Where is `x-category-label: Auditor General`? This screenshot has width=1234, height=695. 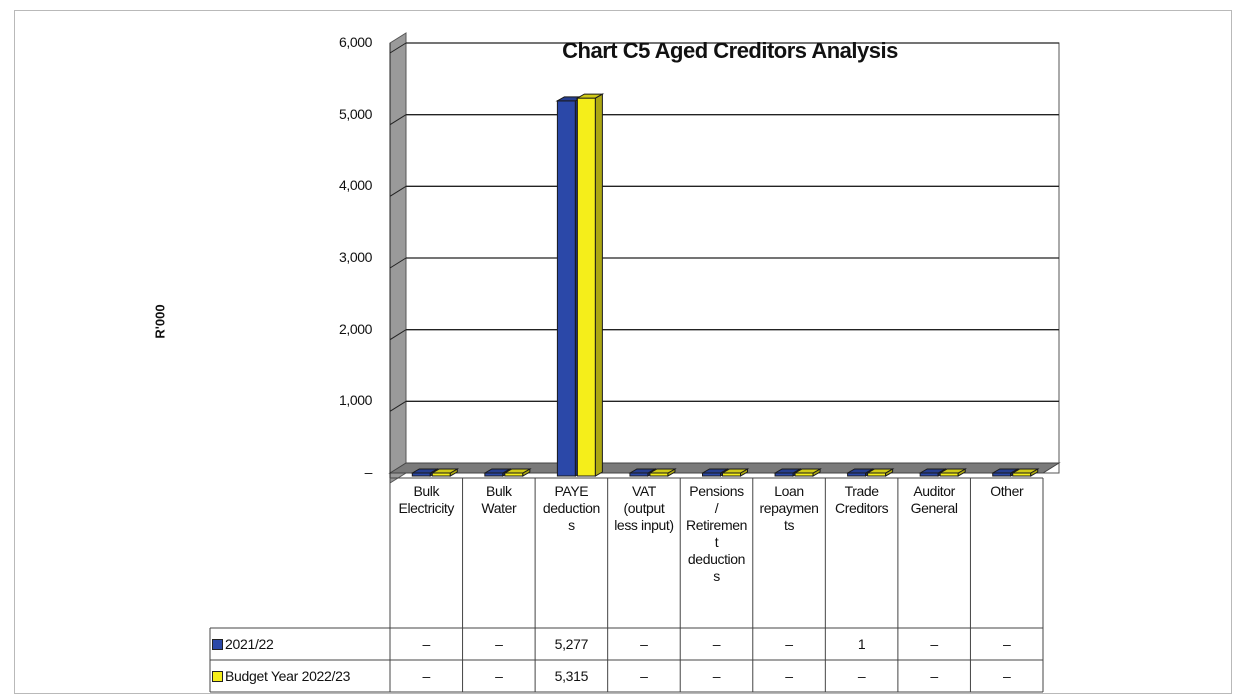 x-category-label: Auditor General is located at coordinates (934, 499).